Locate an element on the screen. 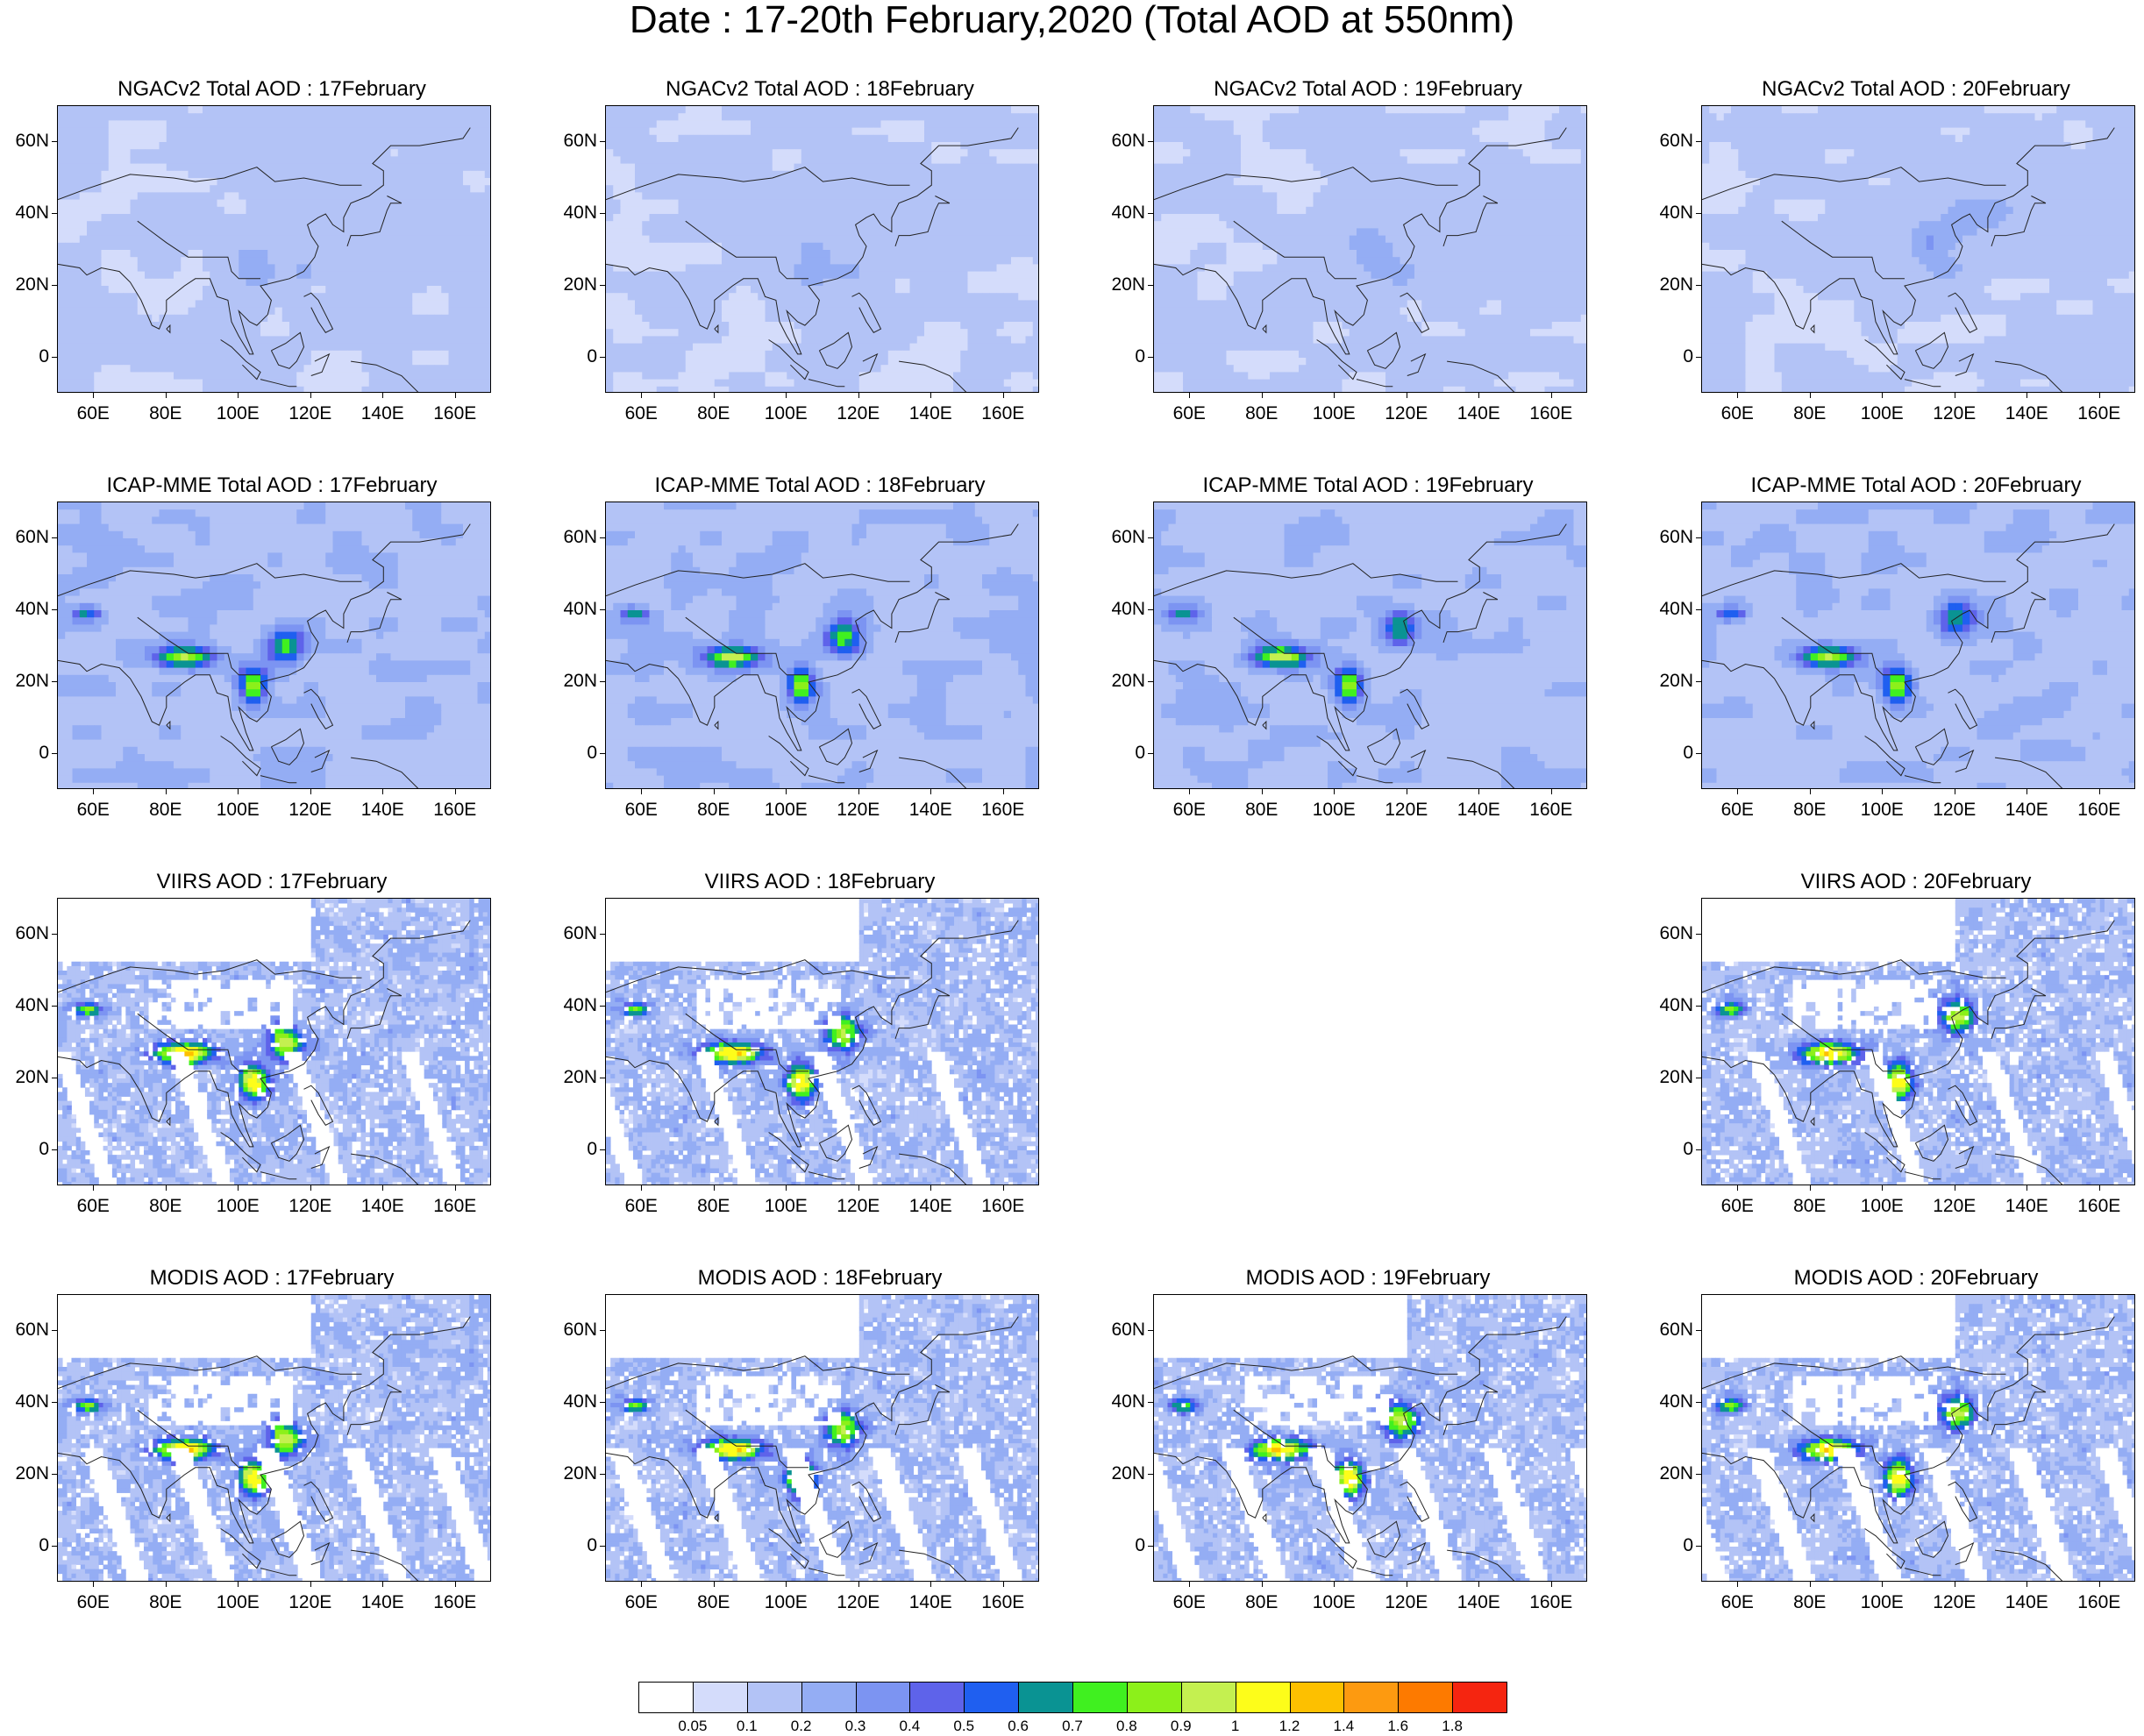  lon-tick-label: 120E is located at coordinates (858, 1206).